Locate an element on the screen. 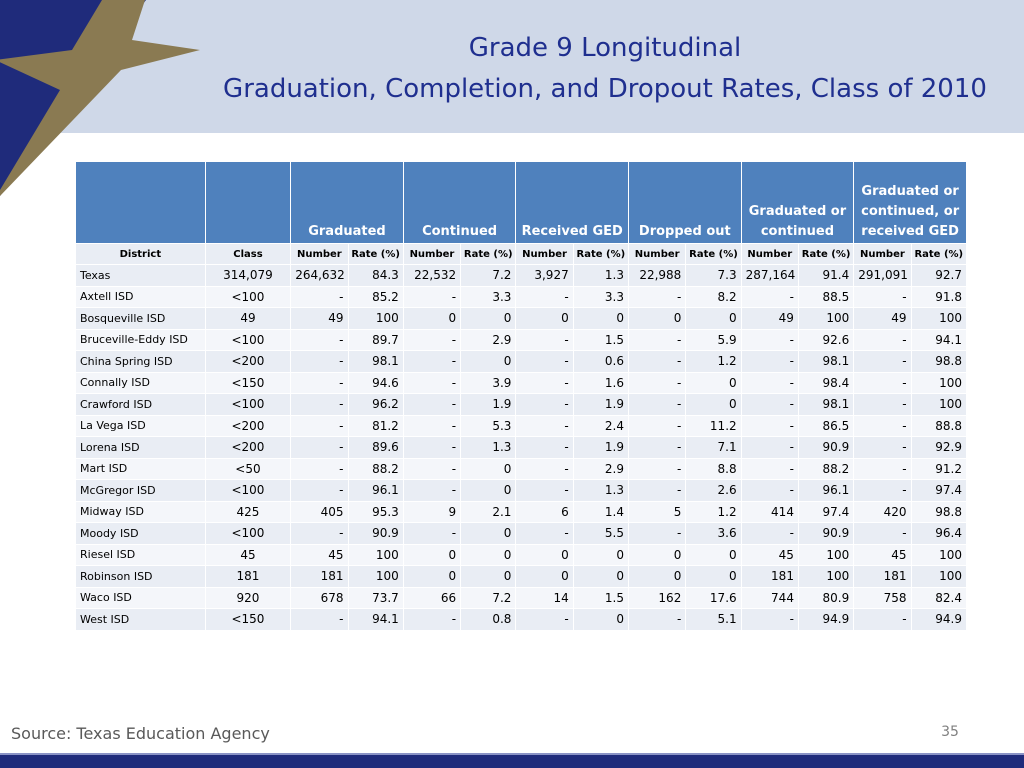 The height and width of the screenshot is (768, 1024). table-cell: 2.1 is located at coordinates (488, 511).